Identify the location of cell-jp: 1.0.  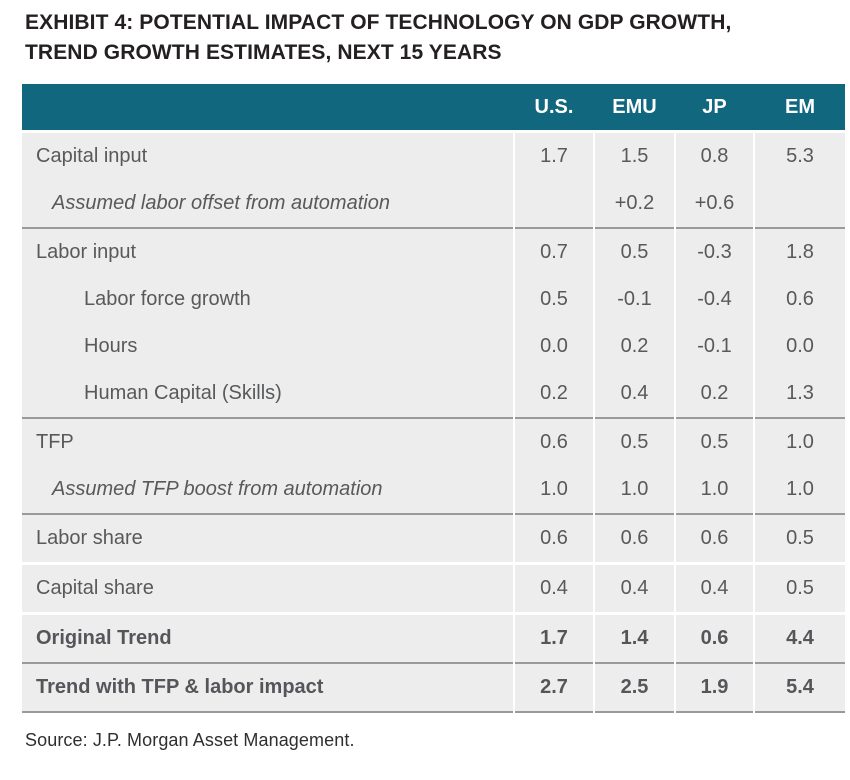
(714, 490).